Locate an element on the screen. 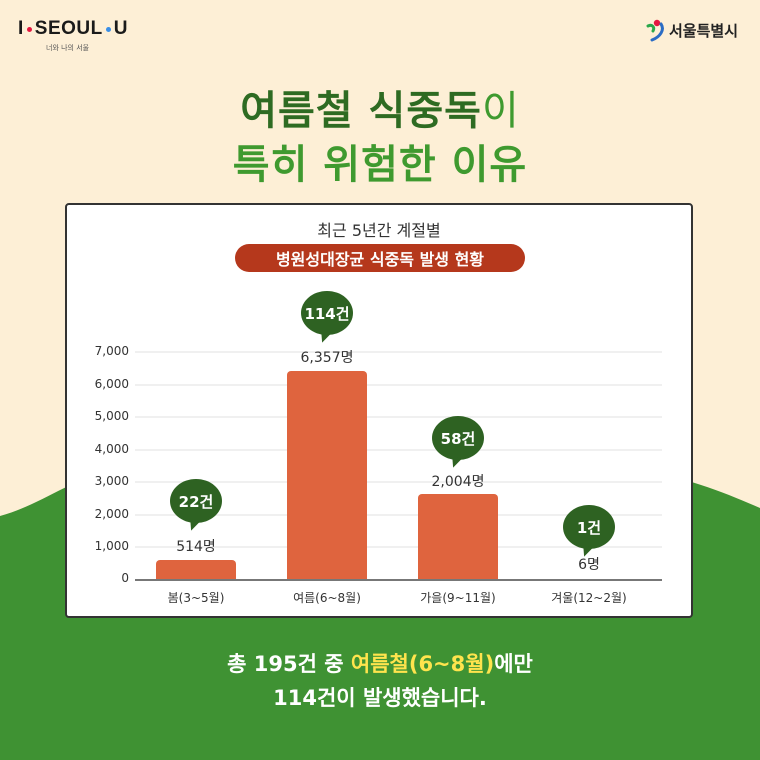 This screenshot has width=760, height=760. red-dot-icon is located at coordinates (29, 29).